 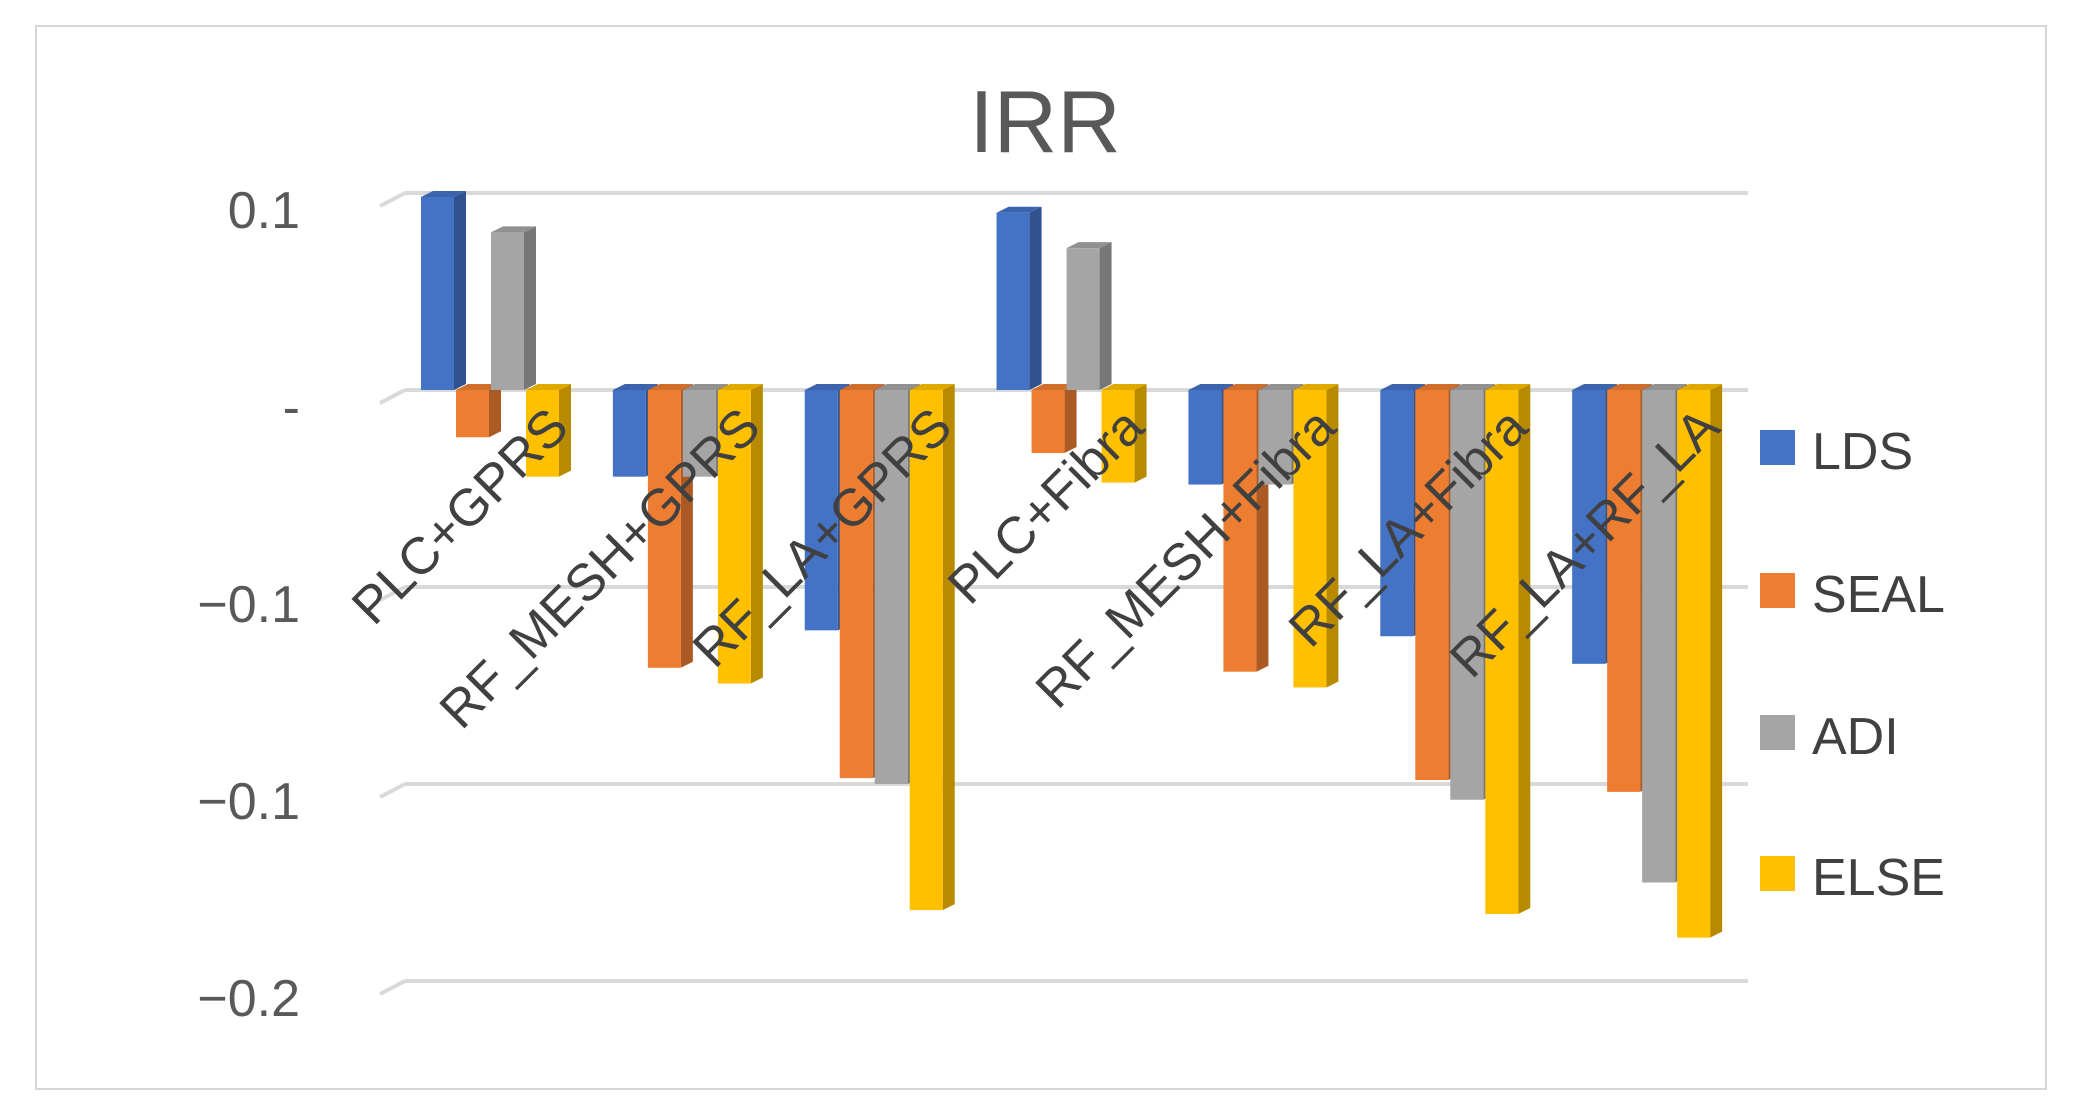 I want to click on legend-label: LDS, so click(x=1862, y=452).